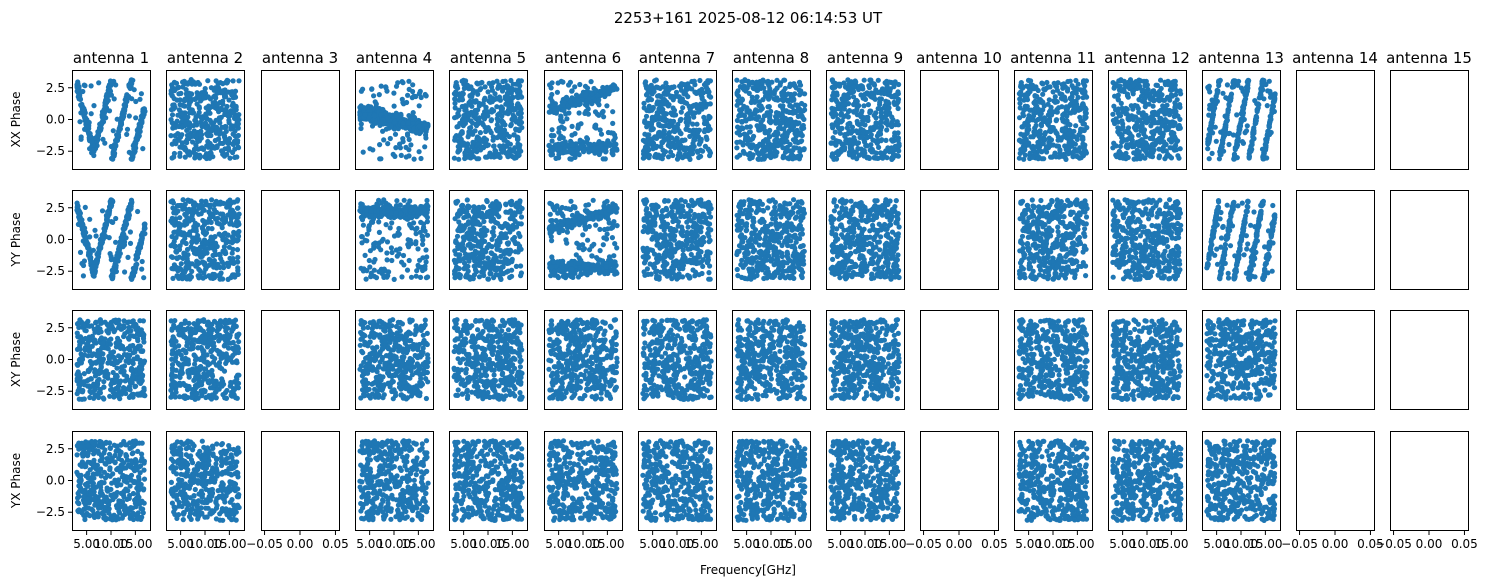  What do you see at coordinates (16, 239) in the screenshot?
I see `y-axis-label-row-2: YY Phase` at bounding box center [16, 239].